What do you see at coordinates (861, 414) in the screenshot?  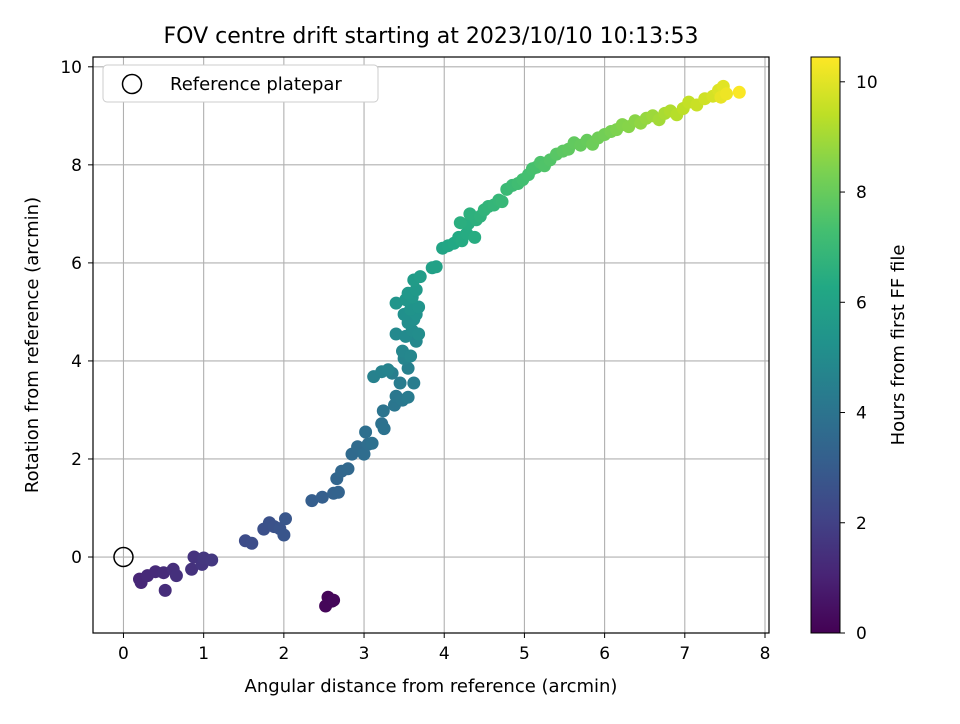 I see `colorbar-tick-label: 4` at bounding box center [861, 414].